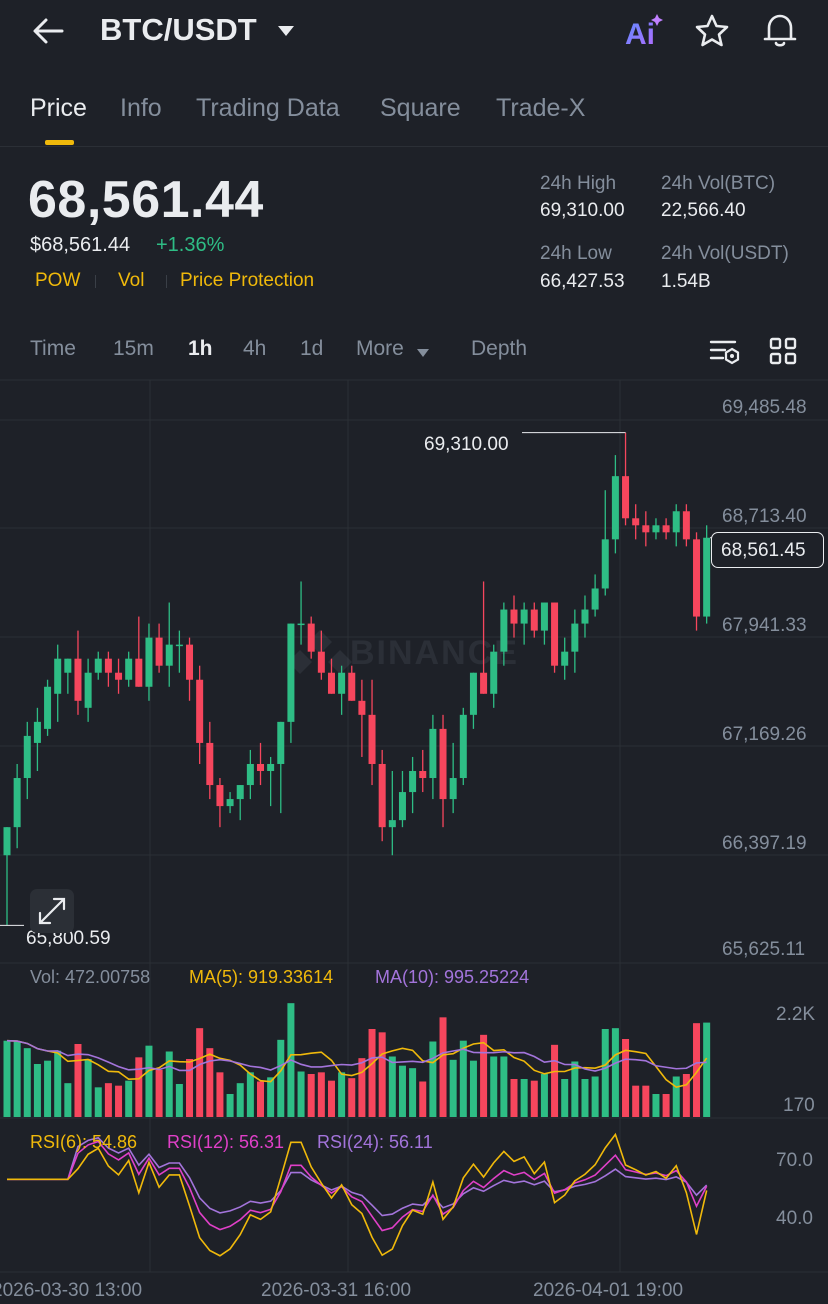  What do you see at coordinates (541, 108) in the screenshot?
I see `tab-trade-x: Trade-X` at bounding box center [541, 108].